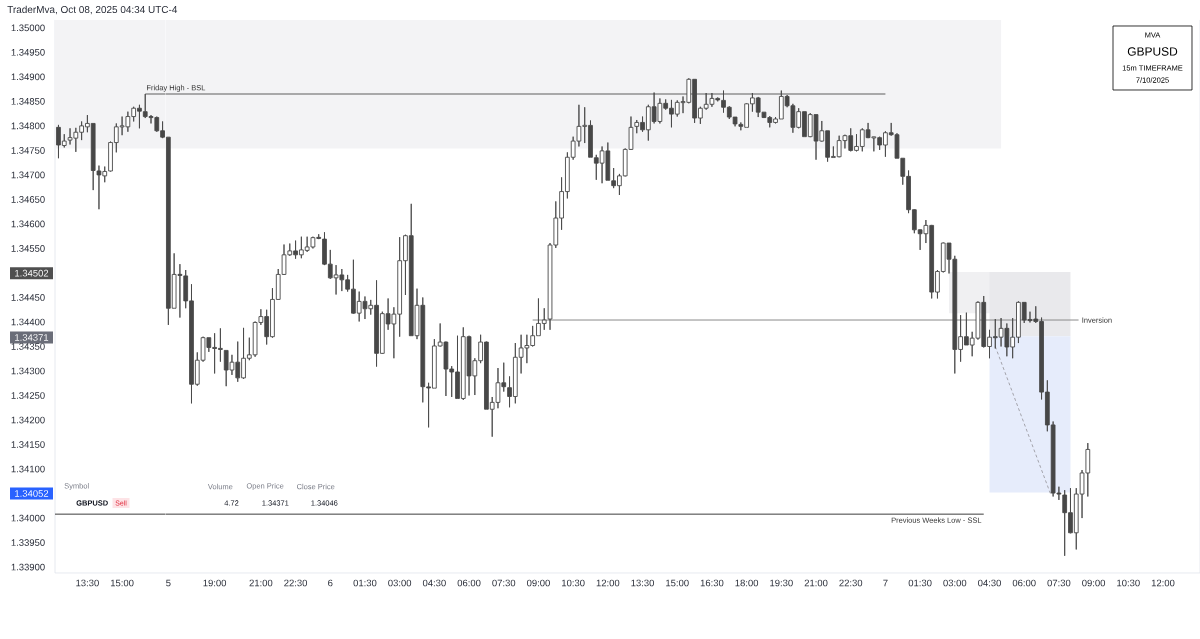  I want to click on text: 1.34052, so click(32, 493).